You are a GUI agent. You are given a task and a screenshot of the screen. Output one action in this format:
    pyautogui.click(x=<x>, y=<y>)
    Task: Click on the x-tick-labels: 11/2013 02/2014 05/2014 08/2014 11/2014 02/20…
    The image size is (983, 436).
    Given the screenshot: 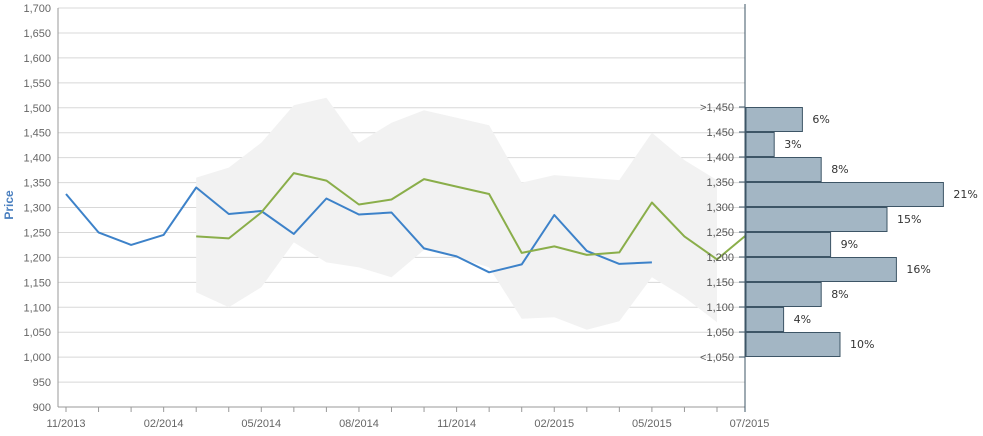 What is the action you would take?
    pyautogui.click(x=408, y=424)
    